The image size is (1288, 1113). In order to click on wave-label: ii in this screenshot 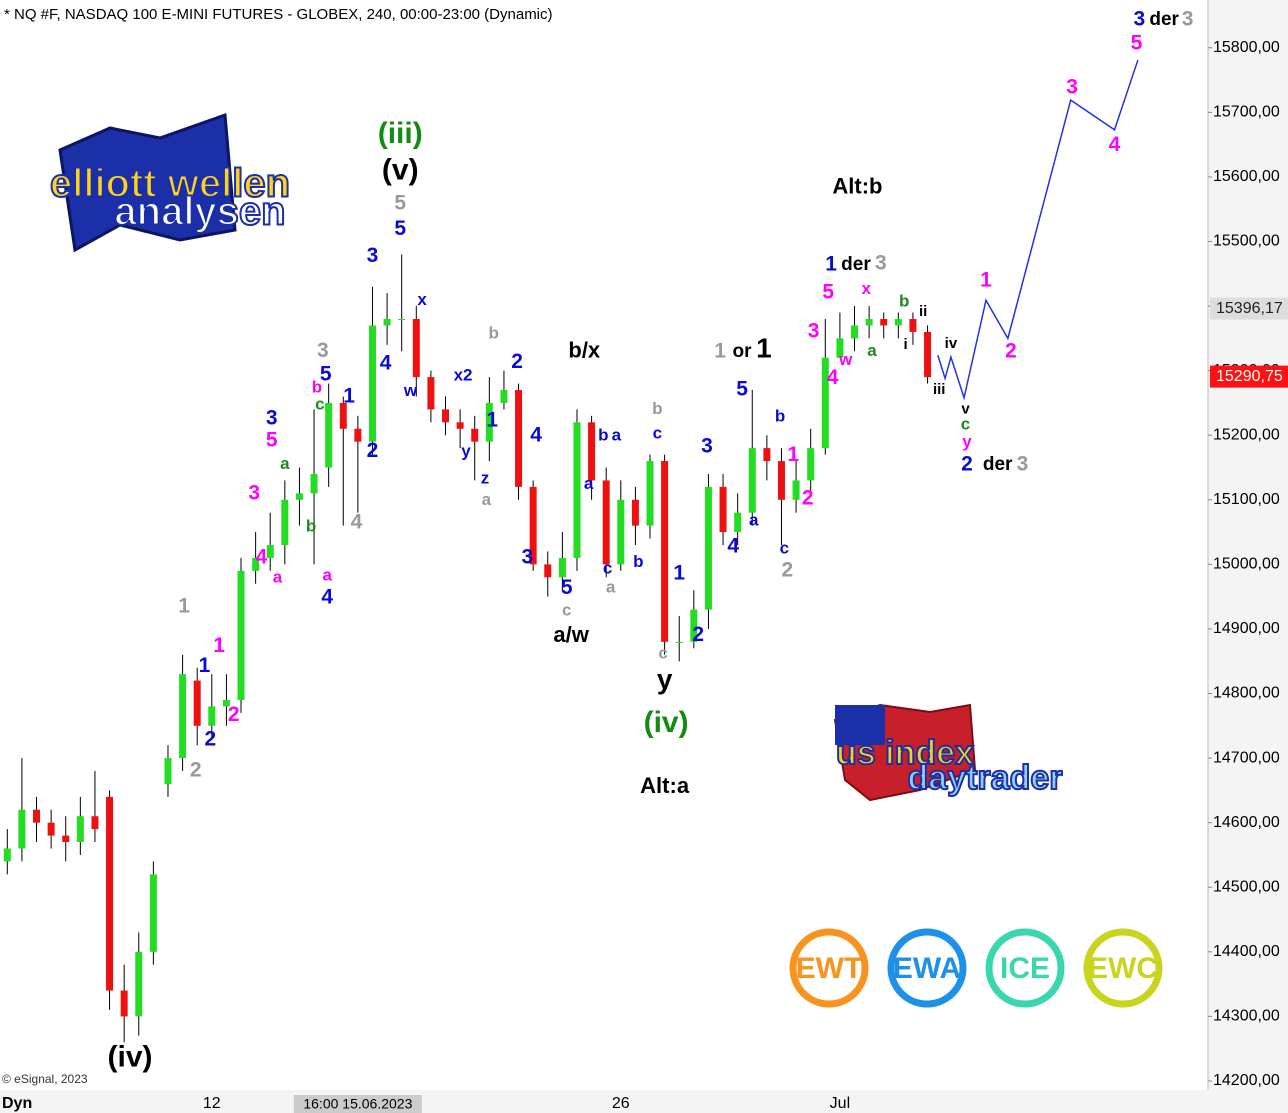, I will do `click(923, 311)`.